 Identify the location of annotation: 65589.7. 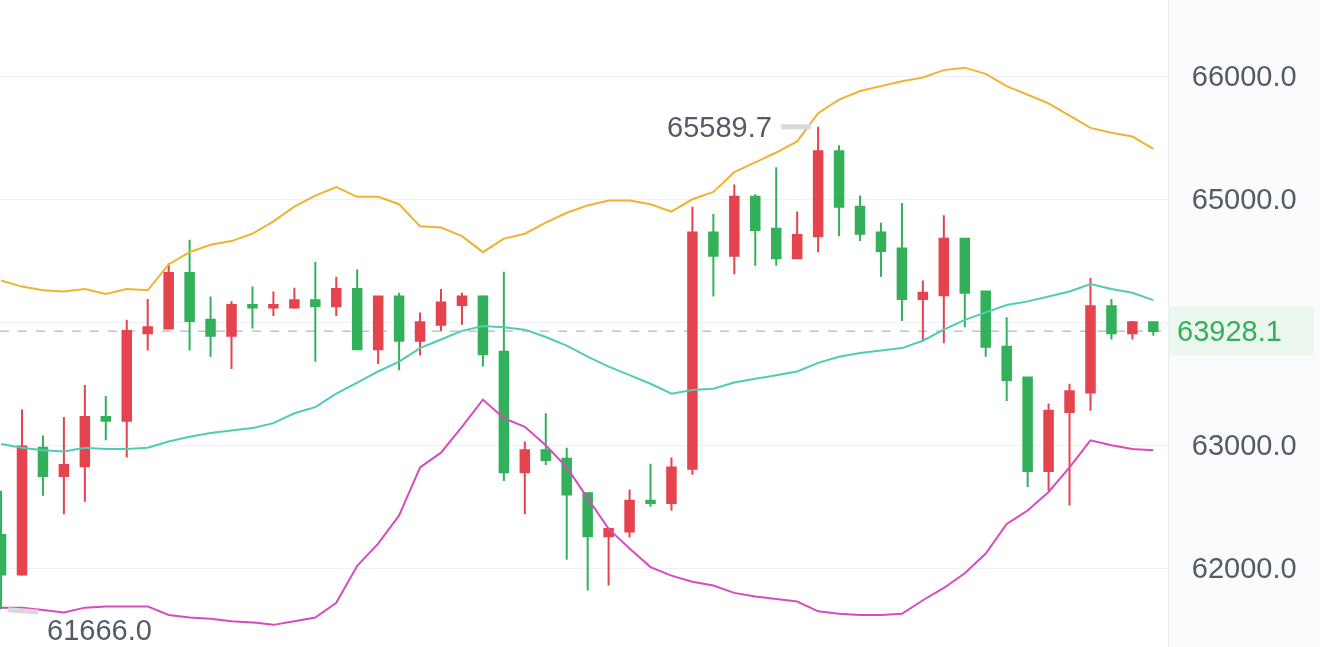
(719, 127).